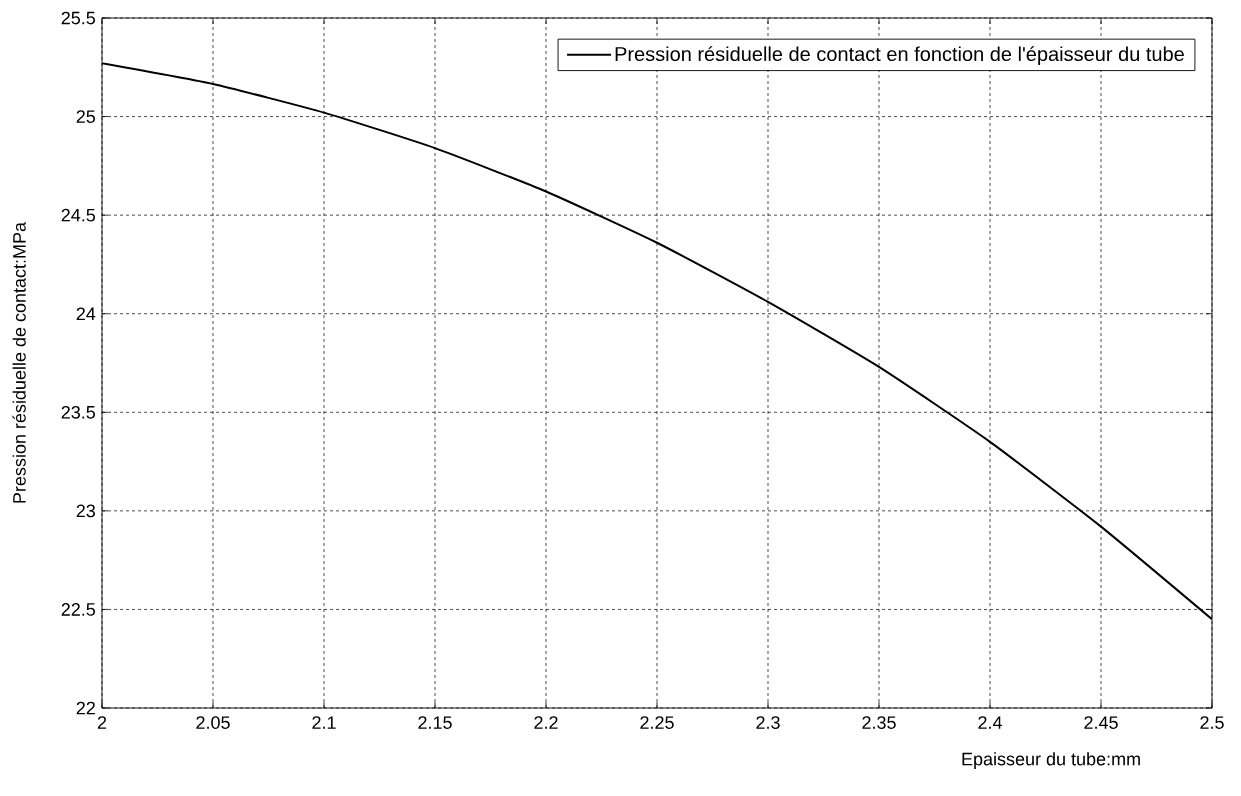 Image resolution: width=1241 pixels, height=796 pixels. Describe the element at coordinates (78, 215) in the screenshot. I see `y-tick-label: 24.5` at that location.